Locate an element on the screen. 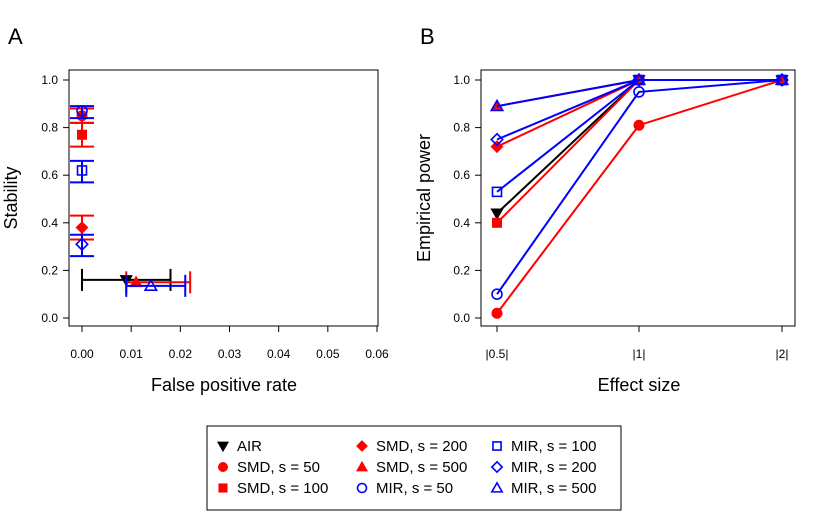 The height and width of the screenshot is (519, 830). legend-air-marker is located at coordinates (223, 447).